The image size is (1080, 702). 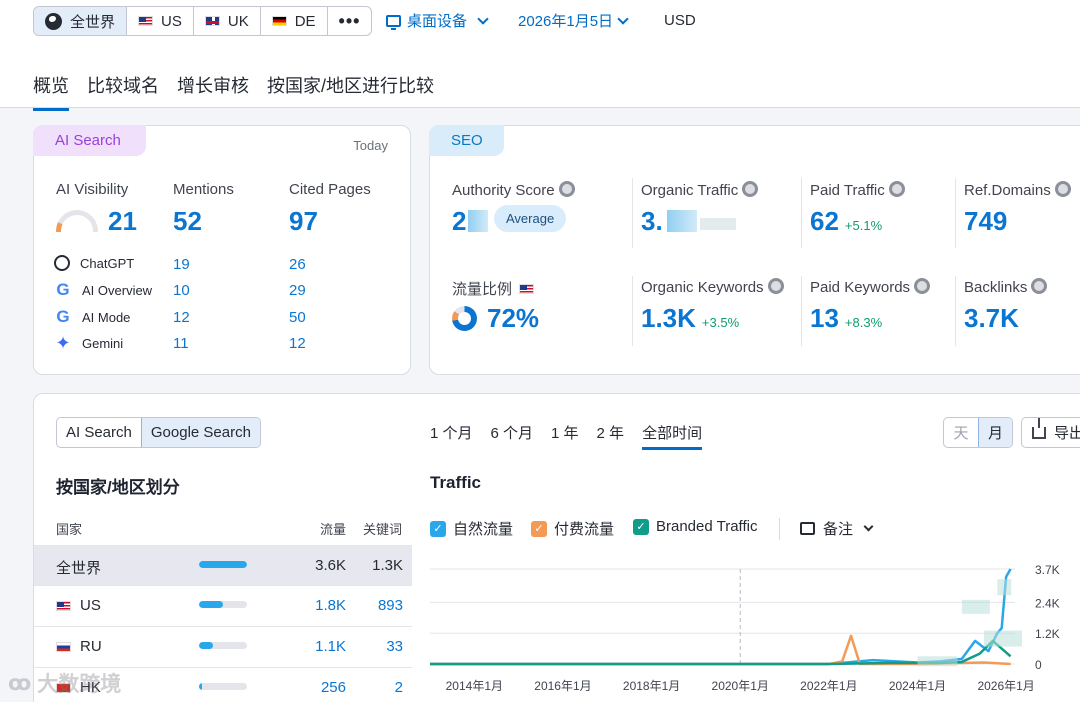 What do you see at coordinates (297, 317) in the screenshot?
I see `llm-cited: 50` at bounding box center [297, 317].